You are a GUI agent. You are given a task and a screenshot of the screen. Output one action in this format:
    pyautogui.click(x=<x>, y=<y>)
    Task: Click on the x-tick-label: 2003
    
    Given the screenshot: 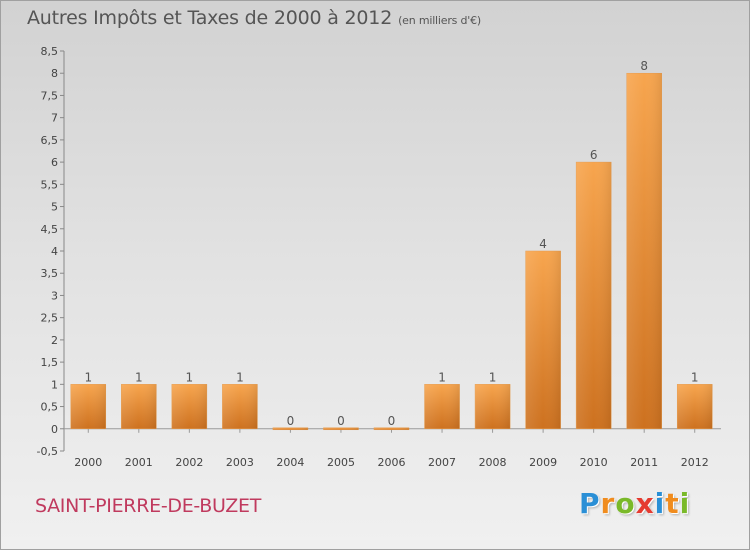 What is the action you would take?
    pyautogui.click(x=240, y=462)
    